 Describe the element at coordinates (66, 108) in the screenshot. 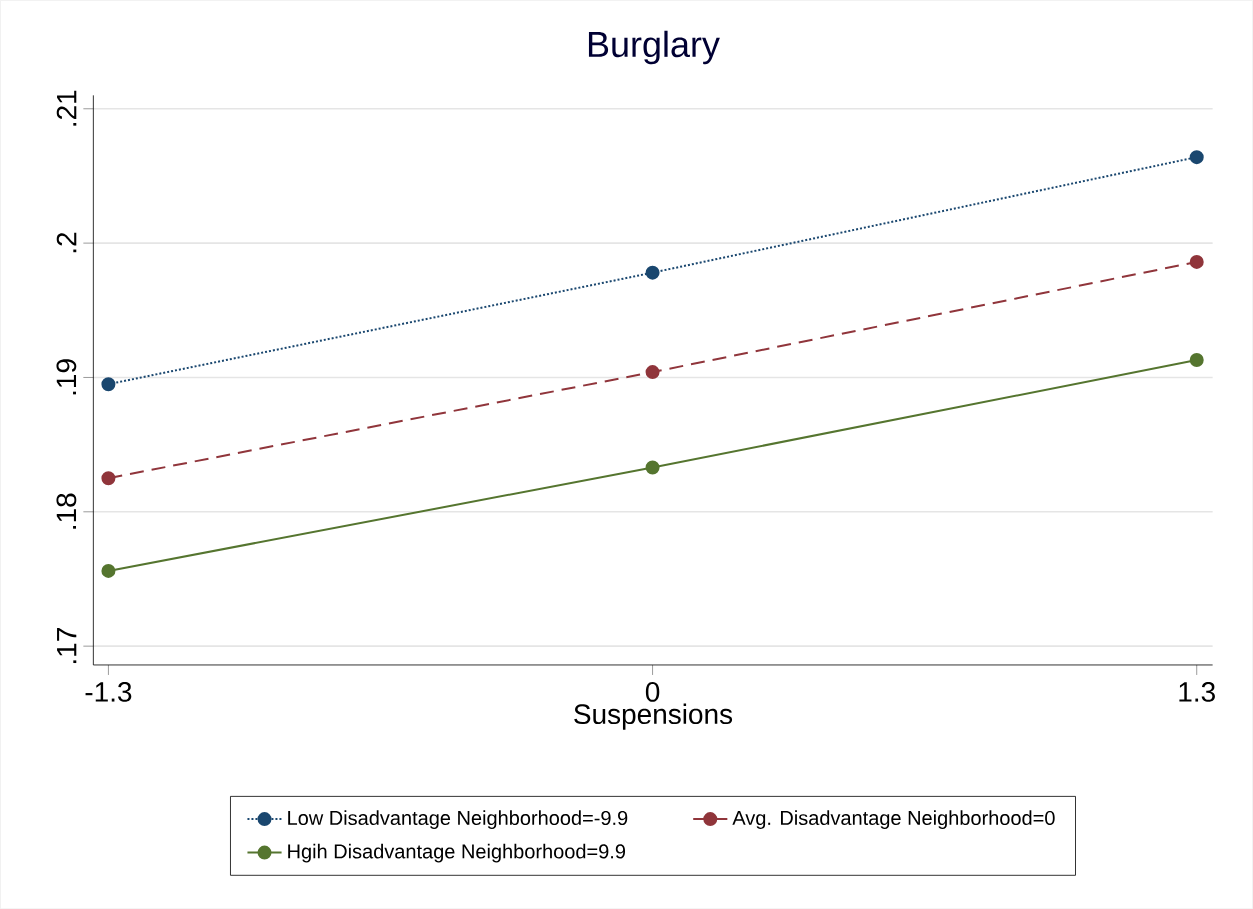

I see `y-tick-label: .21` at that location.